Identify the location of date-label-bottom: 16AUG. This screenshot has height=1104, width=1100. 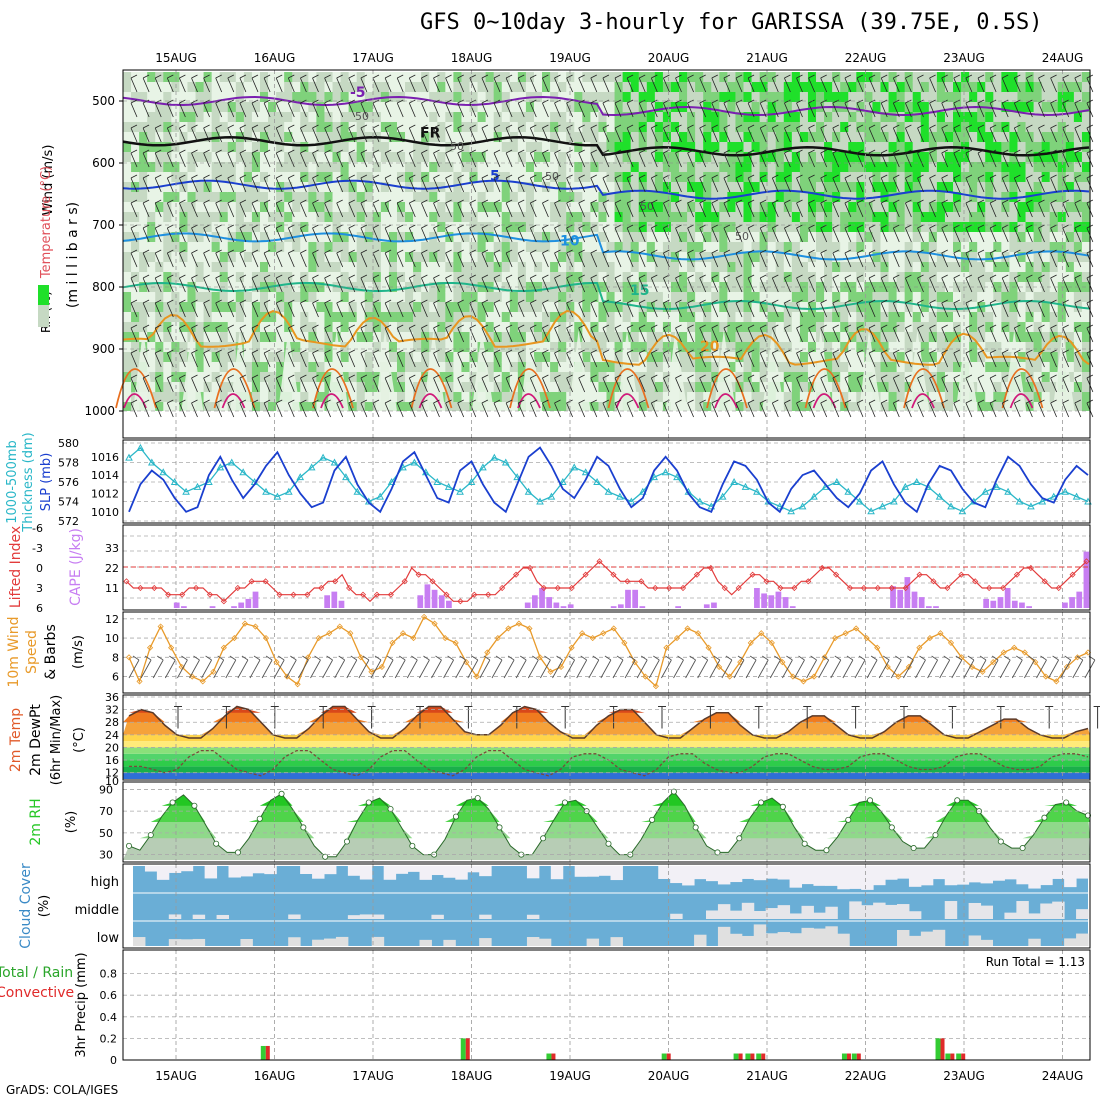
(275, 1076).